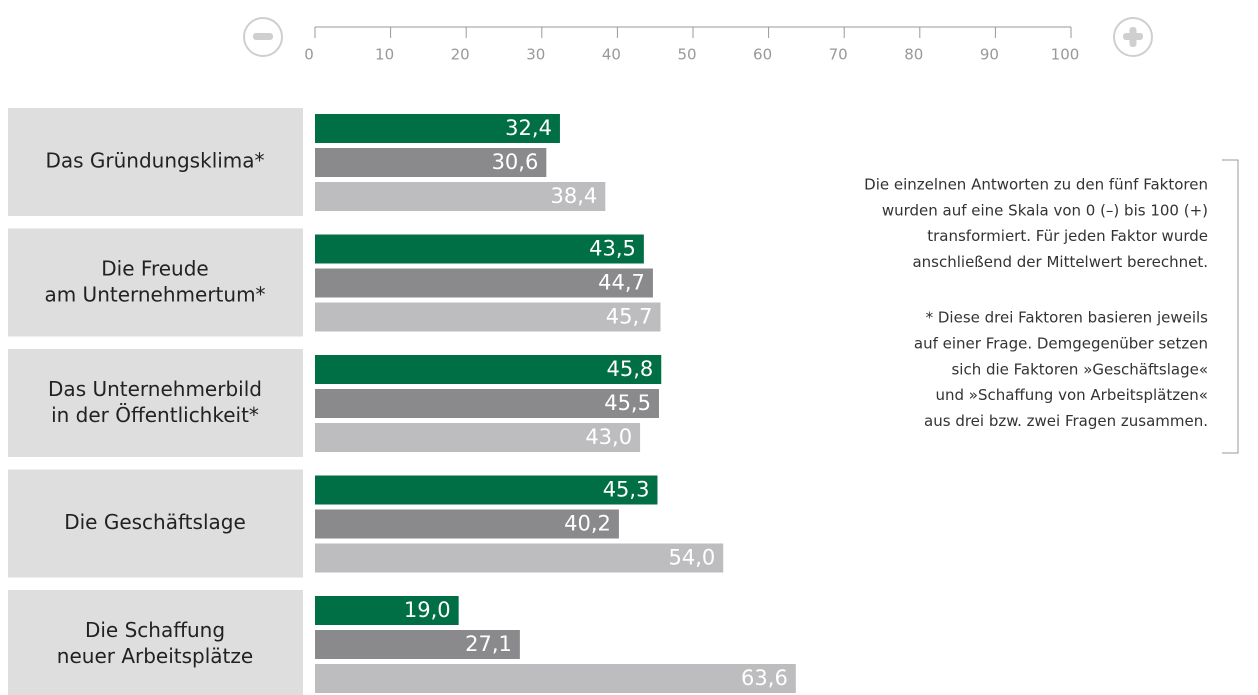 Image resolution: width=1258 pixels, height=695 pixels. Describe the element at coordinates (1066, 421) in the screenshot. I see `note-text: aus drei bzw. zwei Fragen zusammen.` at that location.